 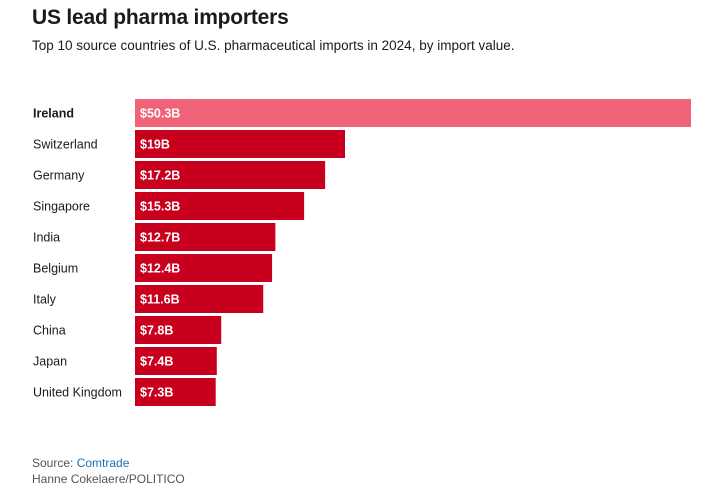 I want to click on value-label-japan: $7.4B, so click(x=156, y=362).